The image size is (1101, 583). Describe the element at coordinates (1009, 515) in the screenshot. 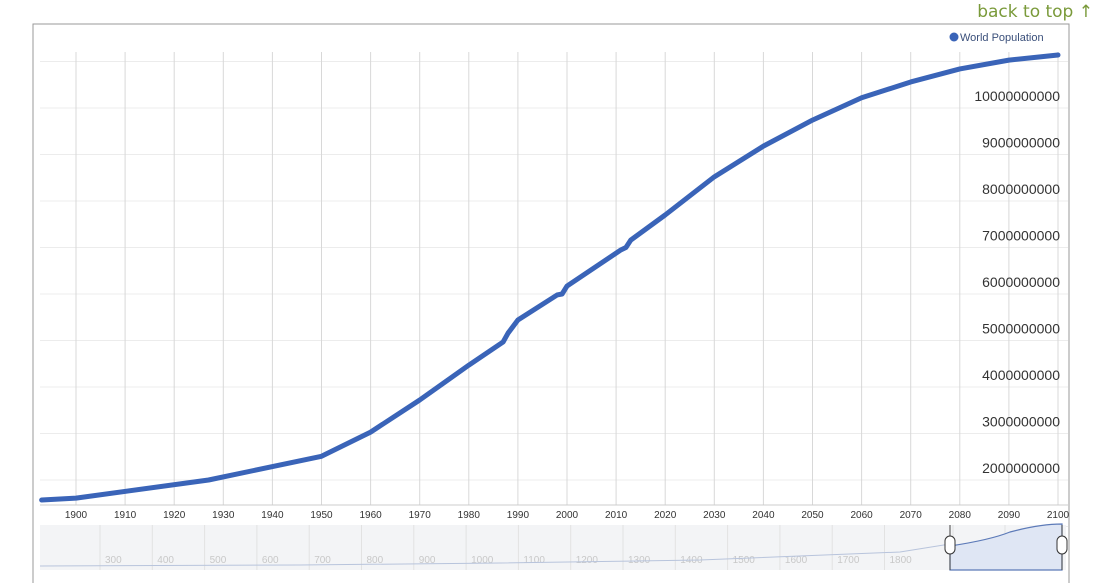

I see `x-tick-label: 2090` at that location.